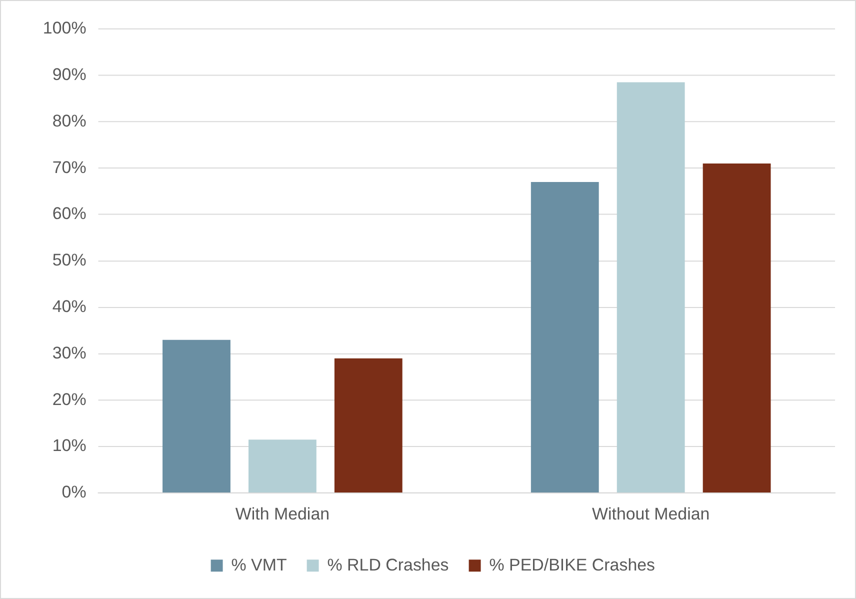 This screenshot has width=856, height=599. I want to click on legend-label: % PED/BIKE Crashes, so click(572, 564).